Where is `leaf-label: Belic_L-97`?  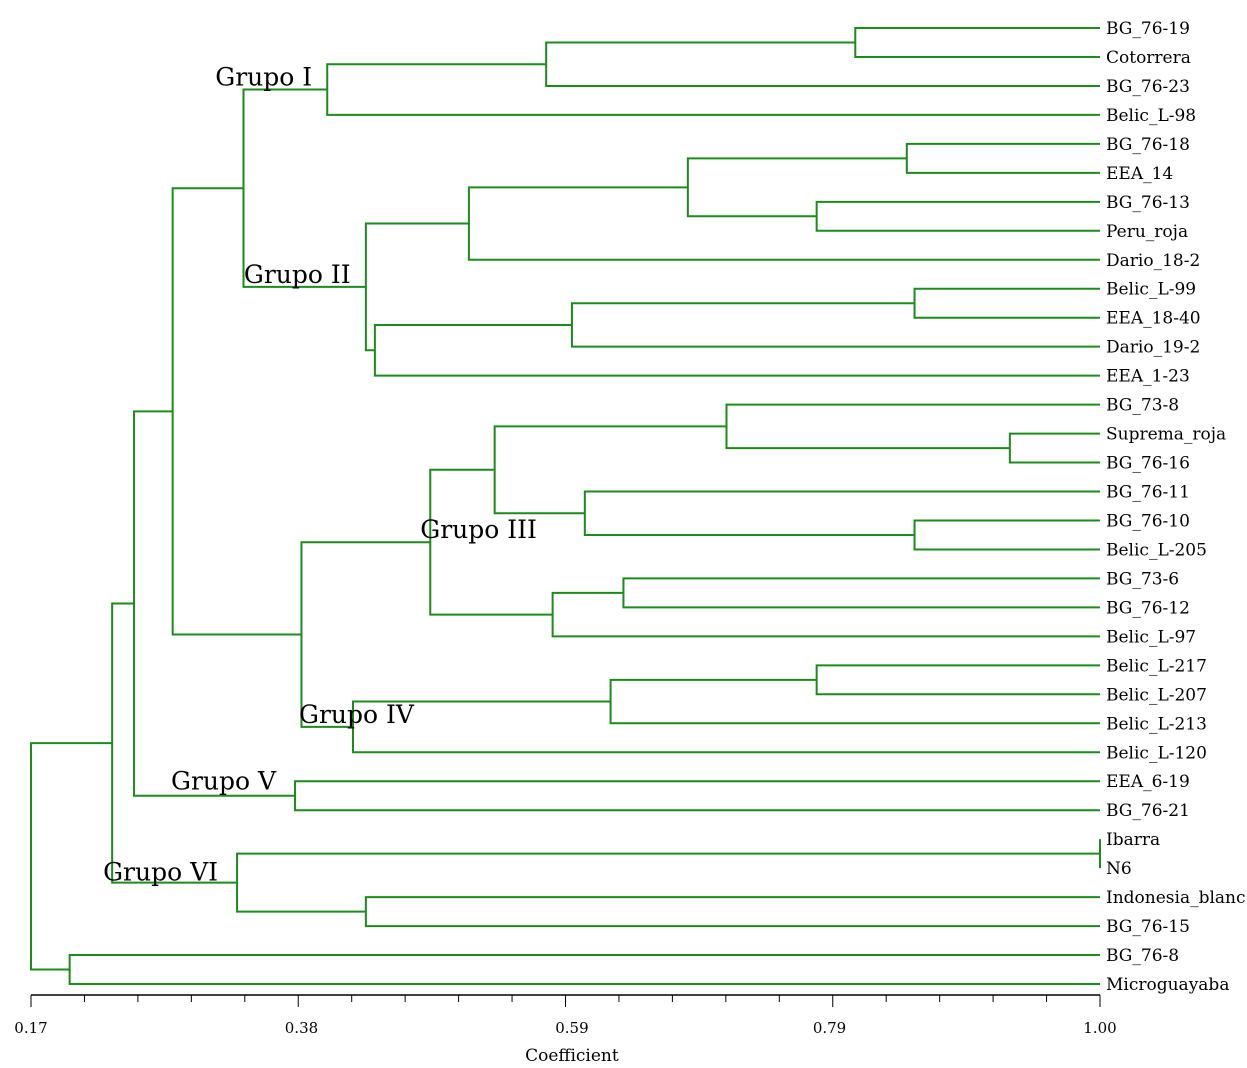
leaf-label: Belic_L-97 is located at coordinates (1151, 637).